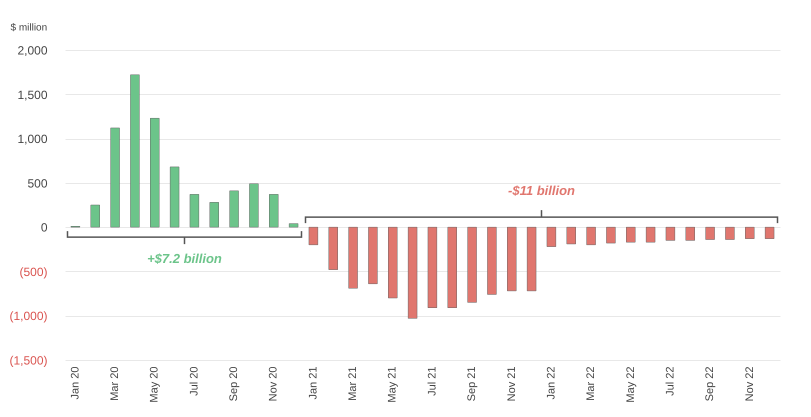 The width and height of the screenshot is (811, 417). What do you see at coordinates (392, 384) in the screenshot?
I see `x-tick-label: May 21` at bounding box center [392, 384].